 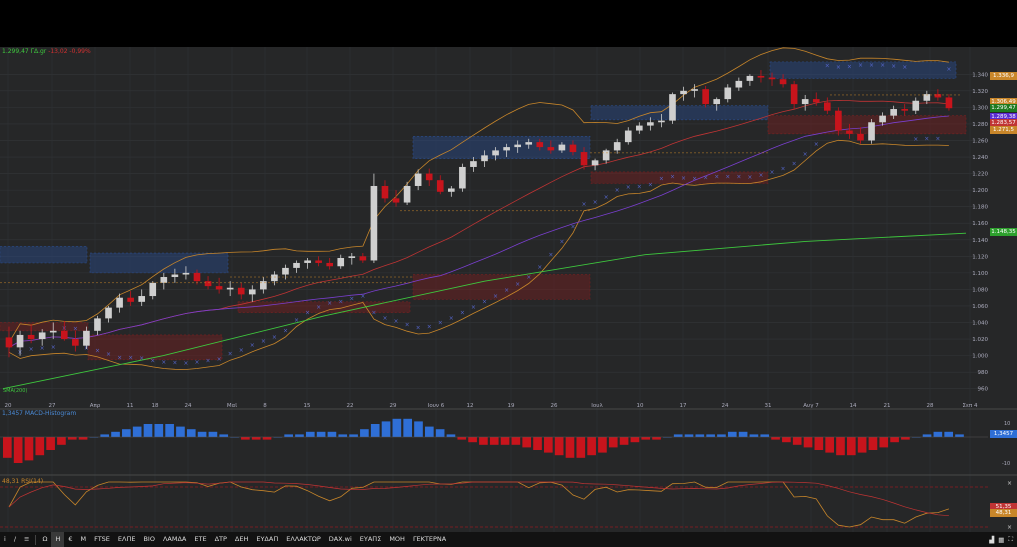 What do you see at coordinates (350, 406) in the screenshot?
I see `x-tick-label: 22` at bounding box center [350, 406].